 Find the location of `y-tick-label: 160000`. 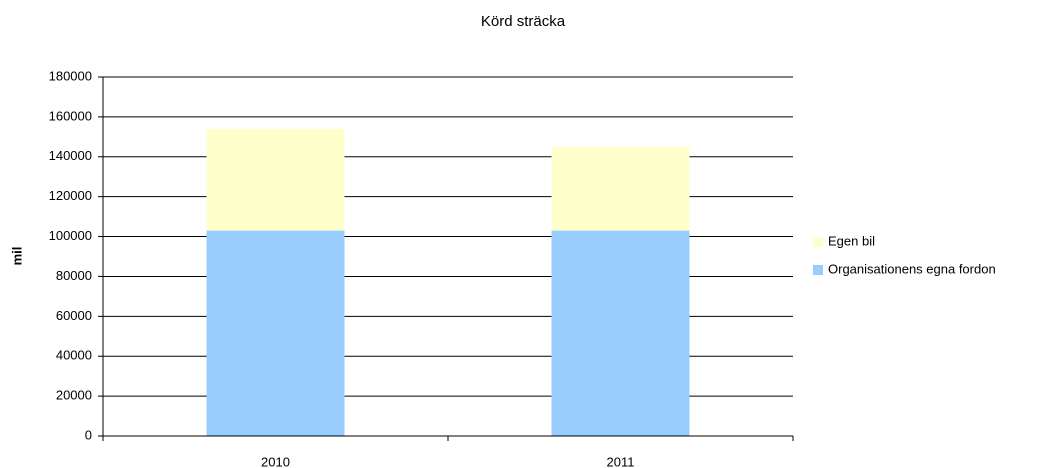

y-tick-label: 160000 is located at coordinates (70, 115).